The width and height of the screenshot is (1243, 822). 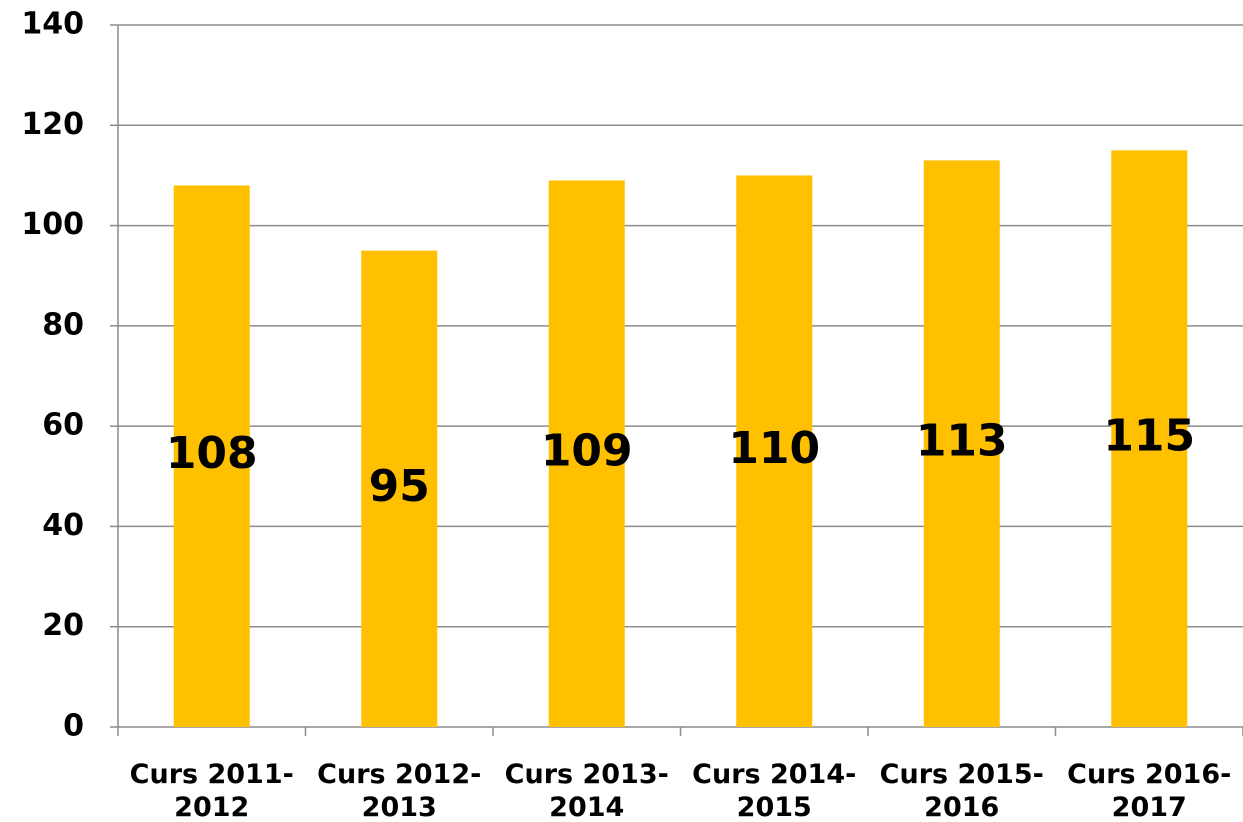 I want to click on x-tick-label: Curs 2013-2014, so click(x=587, y=790).